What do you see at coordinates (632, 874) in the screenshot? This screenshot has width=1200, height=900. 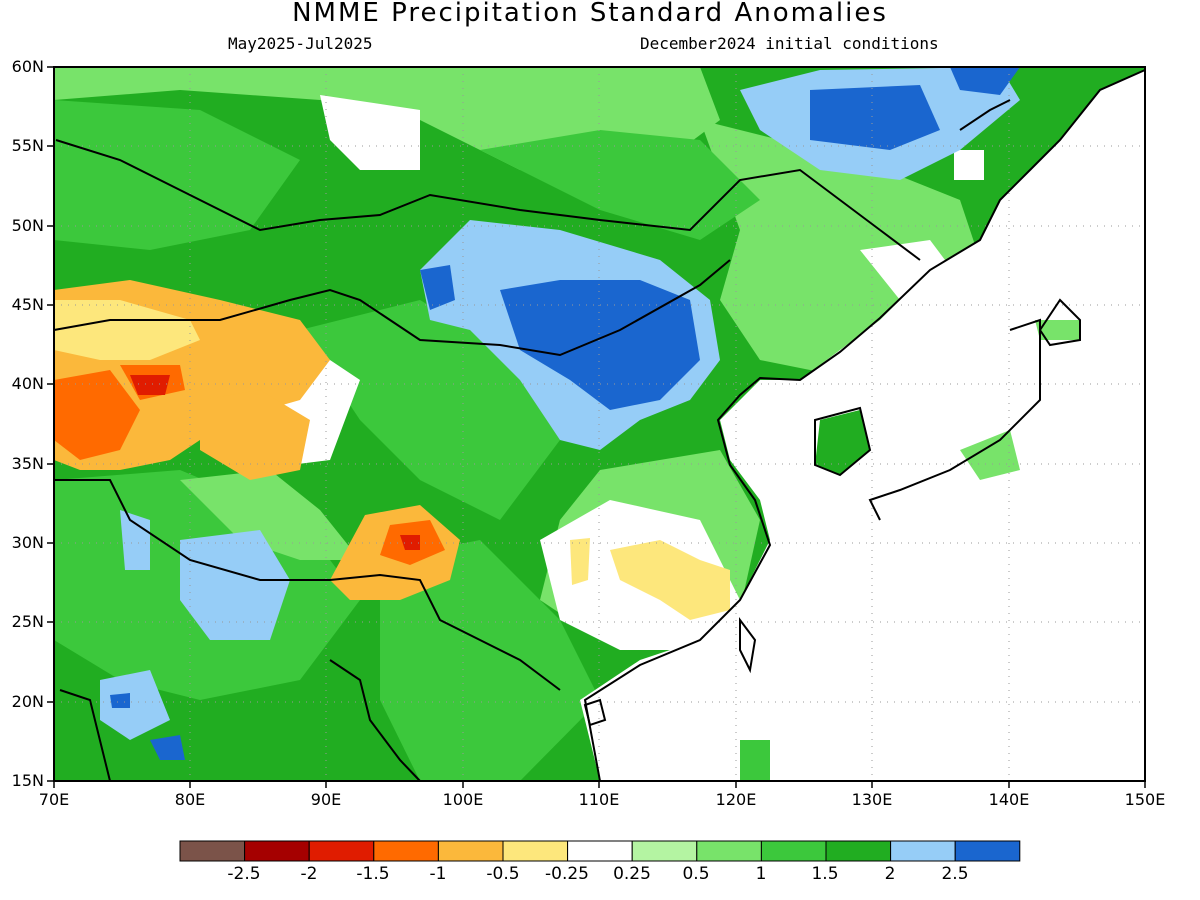 I see `colorbar-label: 0.25` at bounding box center [632, 874].